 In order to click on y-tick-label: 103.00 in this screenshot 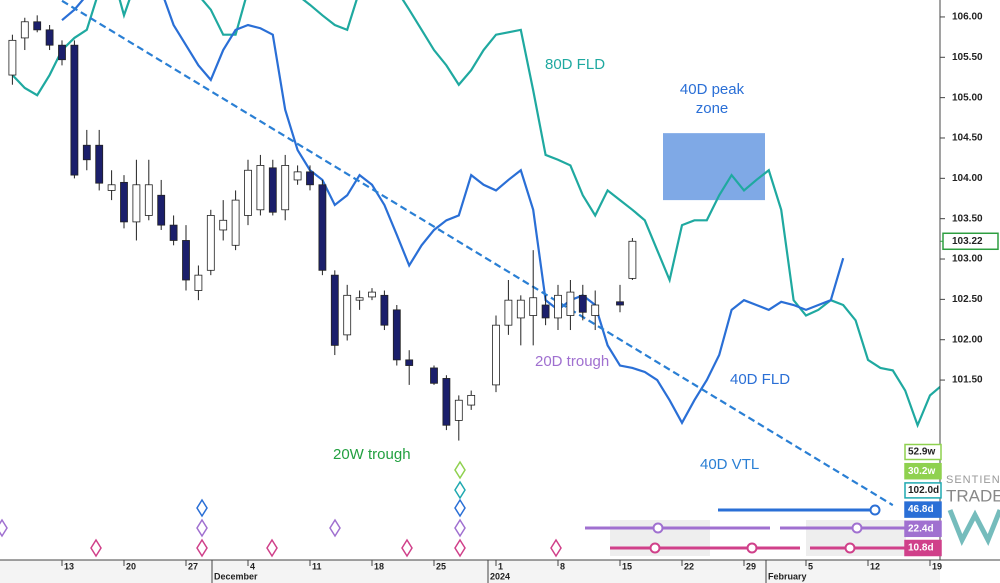, I will do `click(967, 259)`.